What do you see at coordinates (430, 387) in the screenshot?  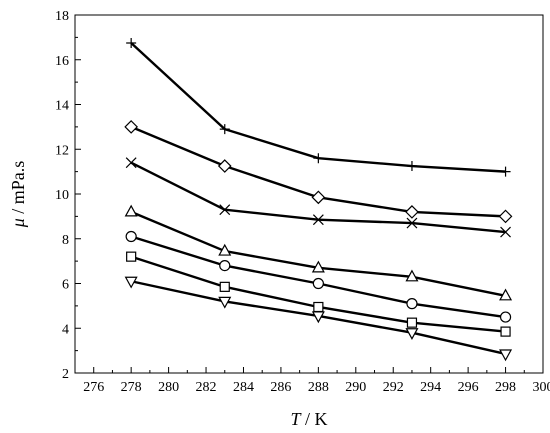 I see `x-tick-label: 294` at bounding box center [430, 387].